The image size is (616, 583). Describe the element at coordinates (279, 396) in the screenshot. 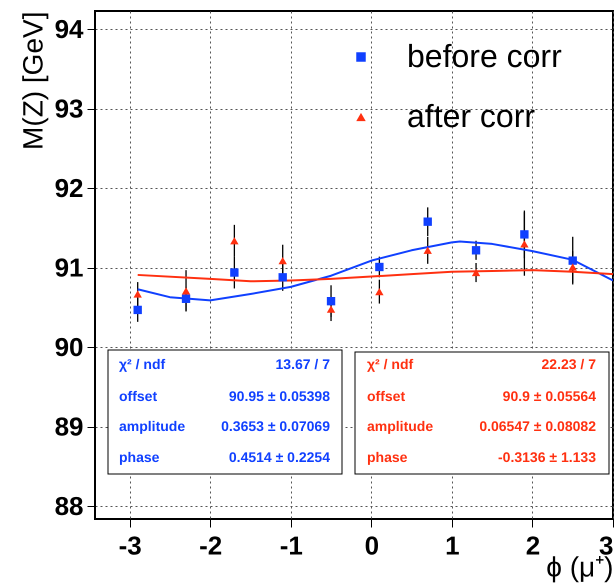

I see `annotation: 90.95 ± 0.05398` at that location.